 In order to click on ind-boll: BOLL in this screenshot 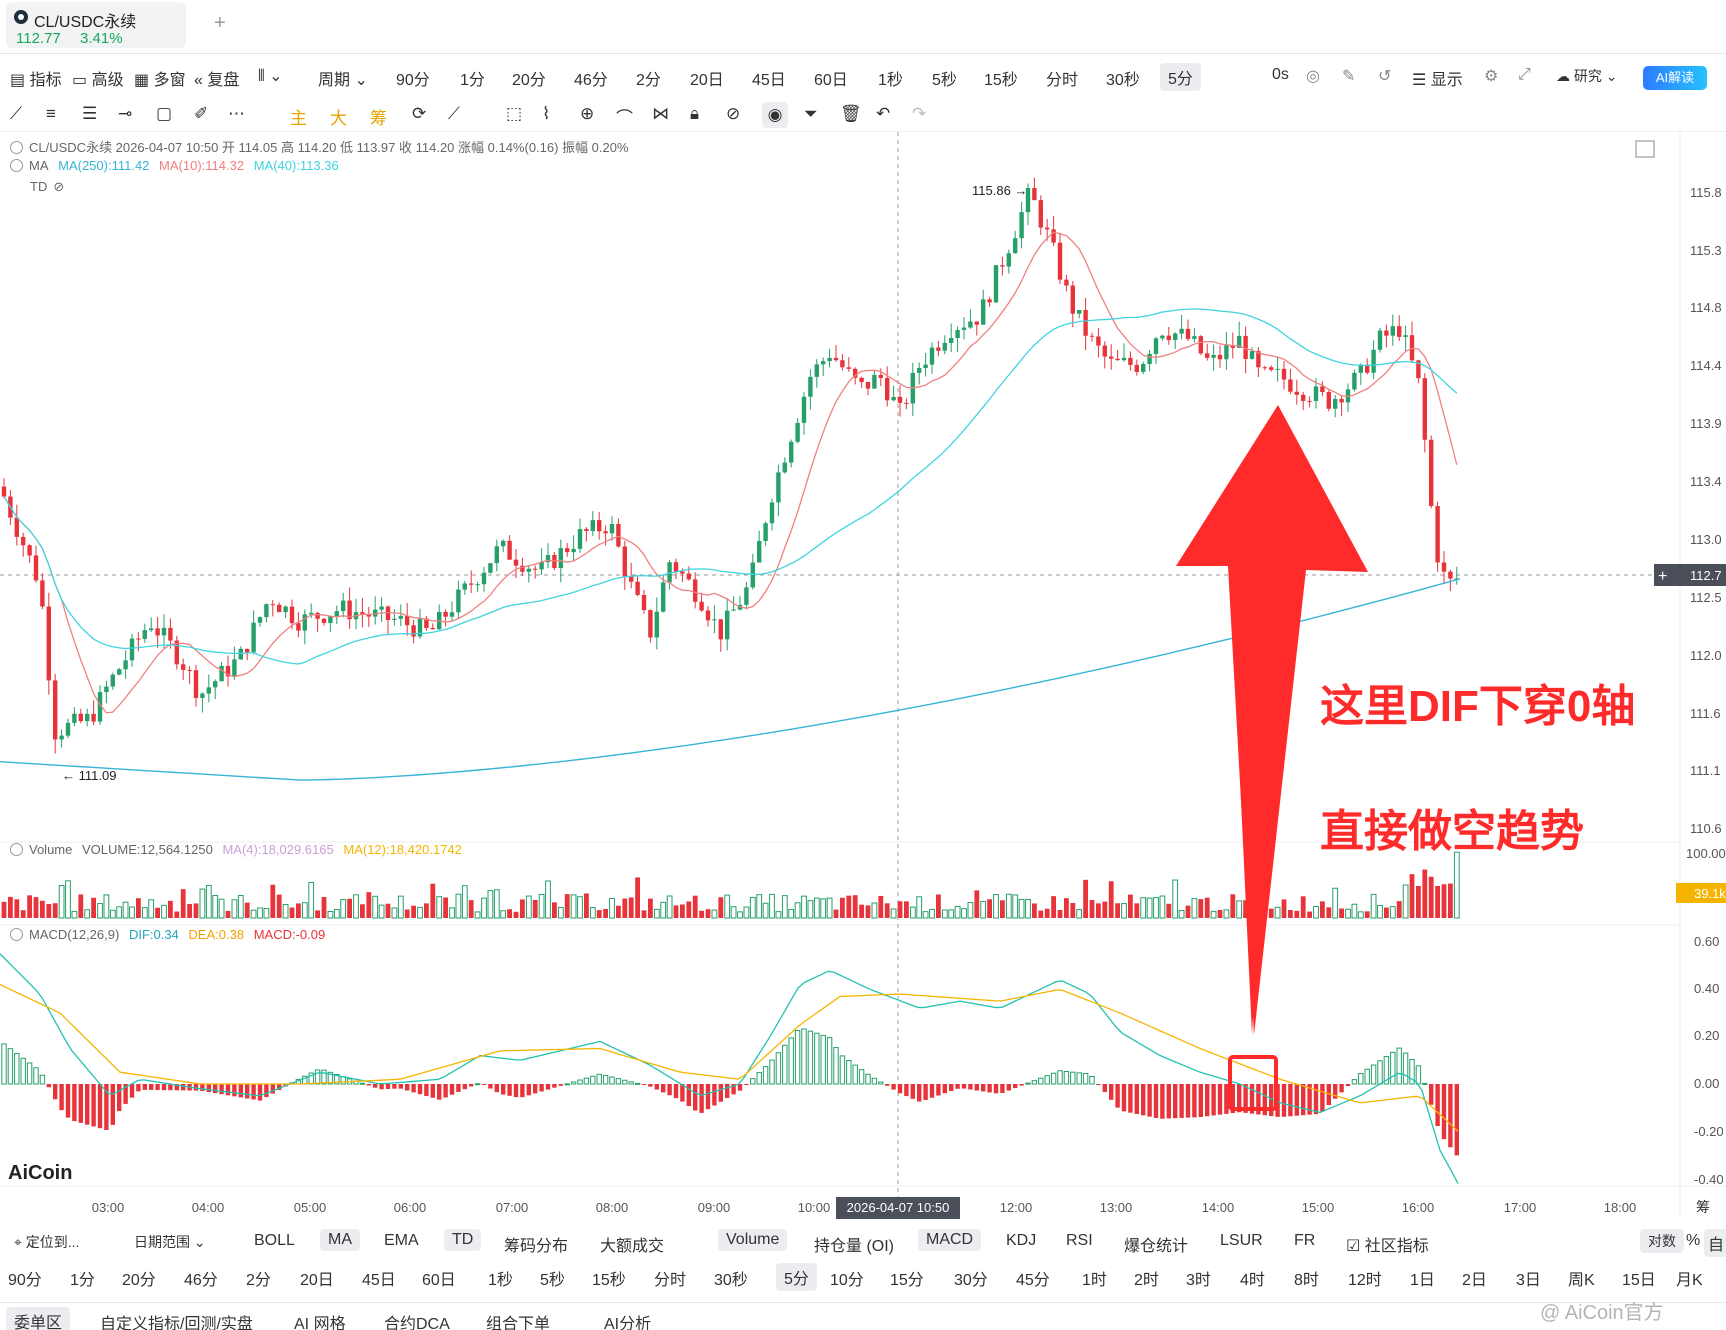, I will do `click(274, 1240)`.